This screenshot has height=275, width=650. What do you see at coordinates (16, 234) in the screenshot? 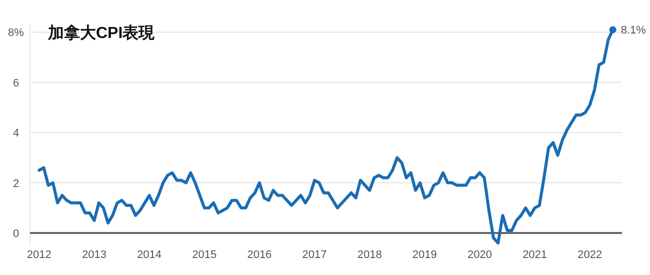
I see `y-tick-label: 0` at bounding box center [16, 234].